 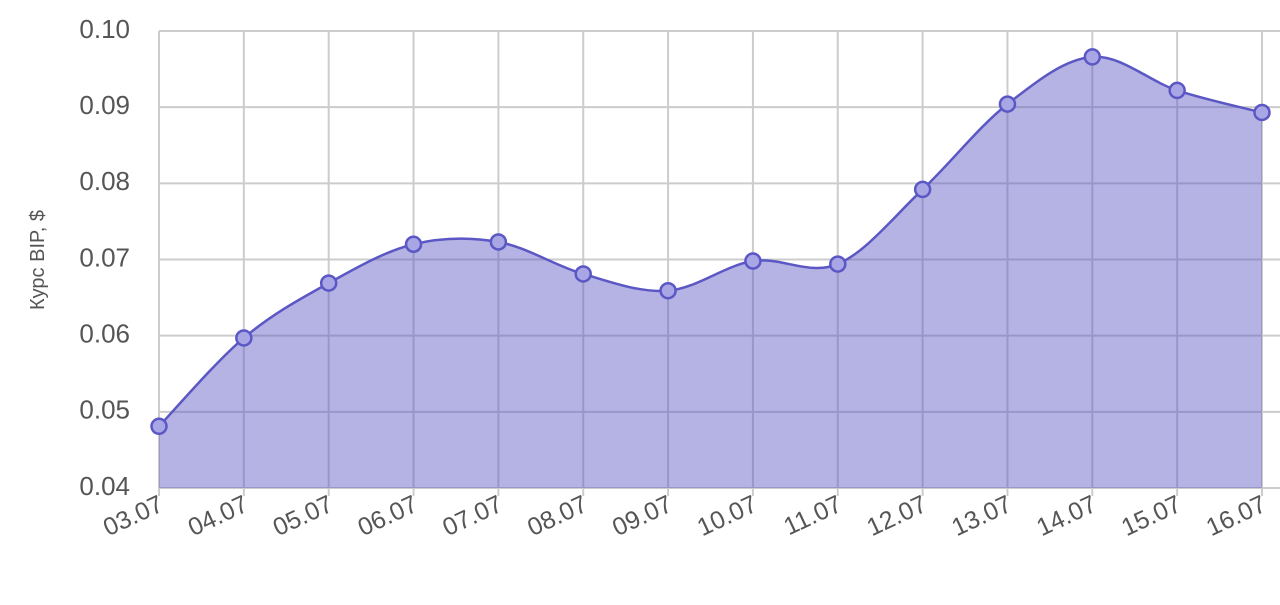 I want to click on y-tick-label: 0.09, so click(x=104, y=105).